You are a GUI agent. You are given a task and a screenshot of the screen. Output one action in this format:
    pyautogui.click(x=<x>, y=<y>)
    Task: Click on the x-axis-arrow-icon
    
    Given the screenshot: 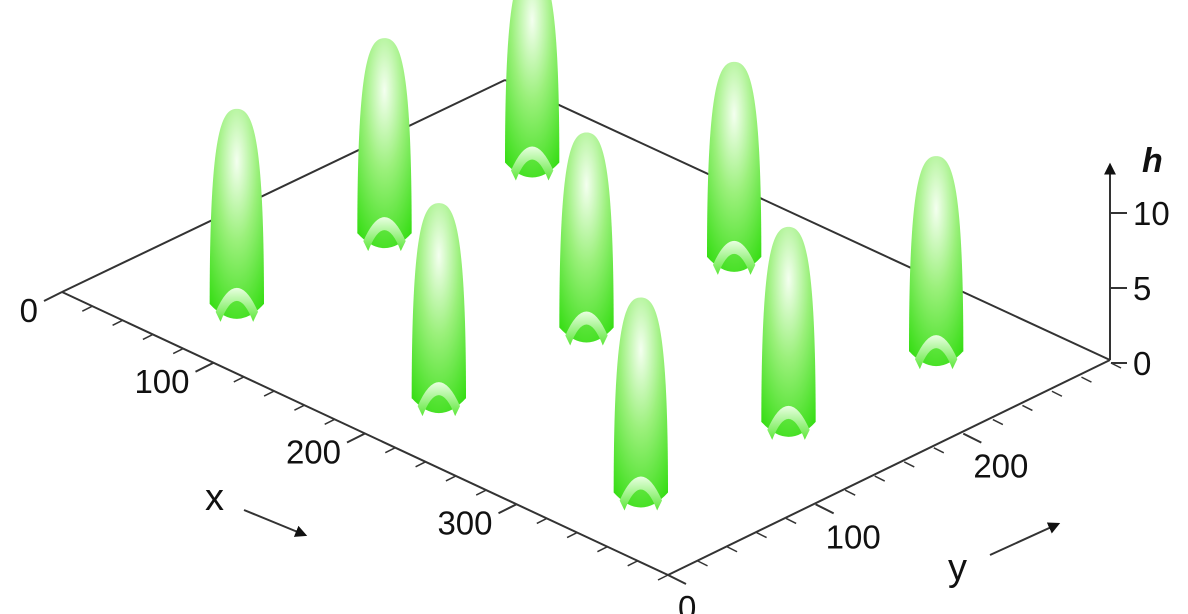 What is the action you would take?
    pyautogui.click(x=275, y=523)
    